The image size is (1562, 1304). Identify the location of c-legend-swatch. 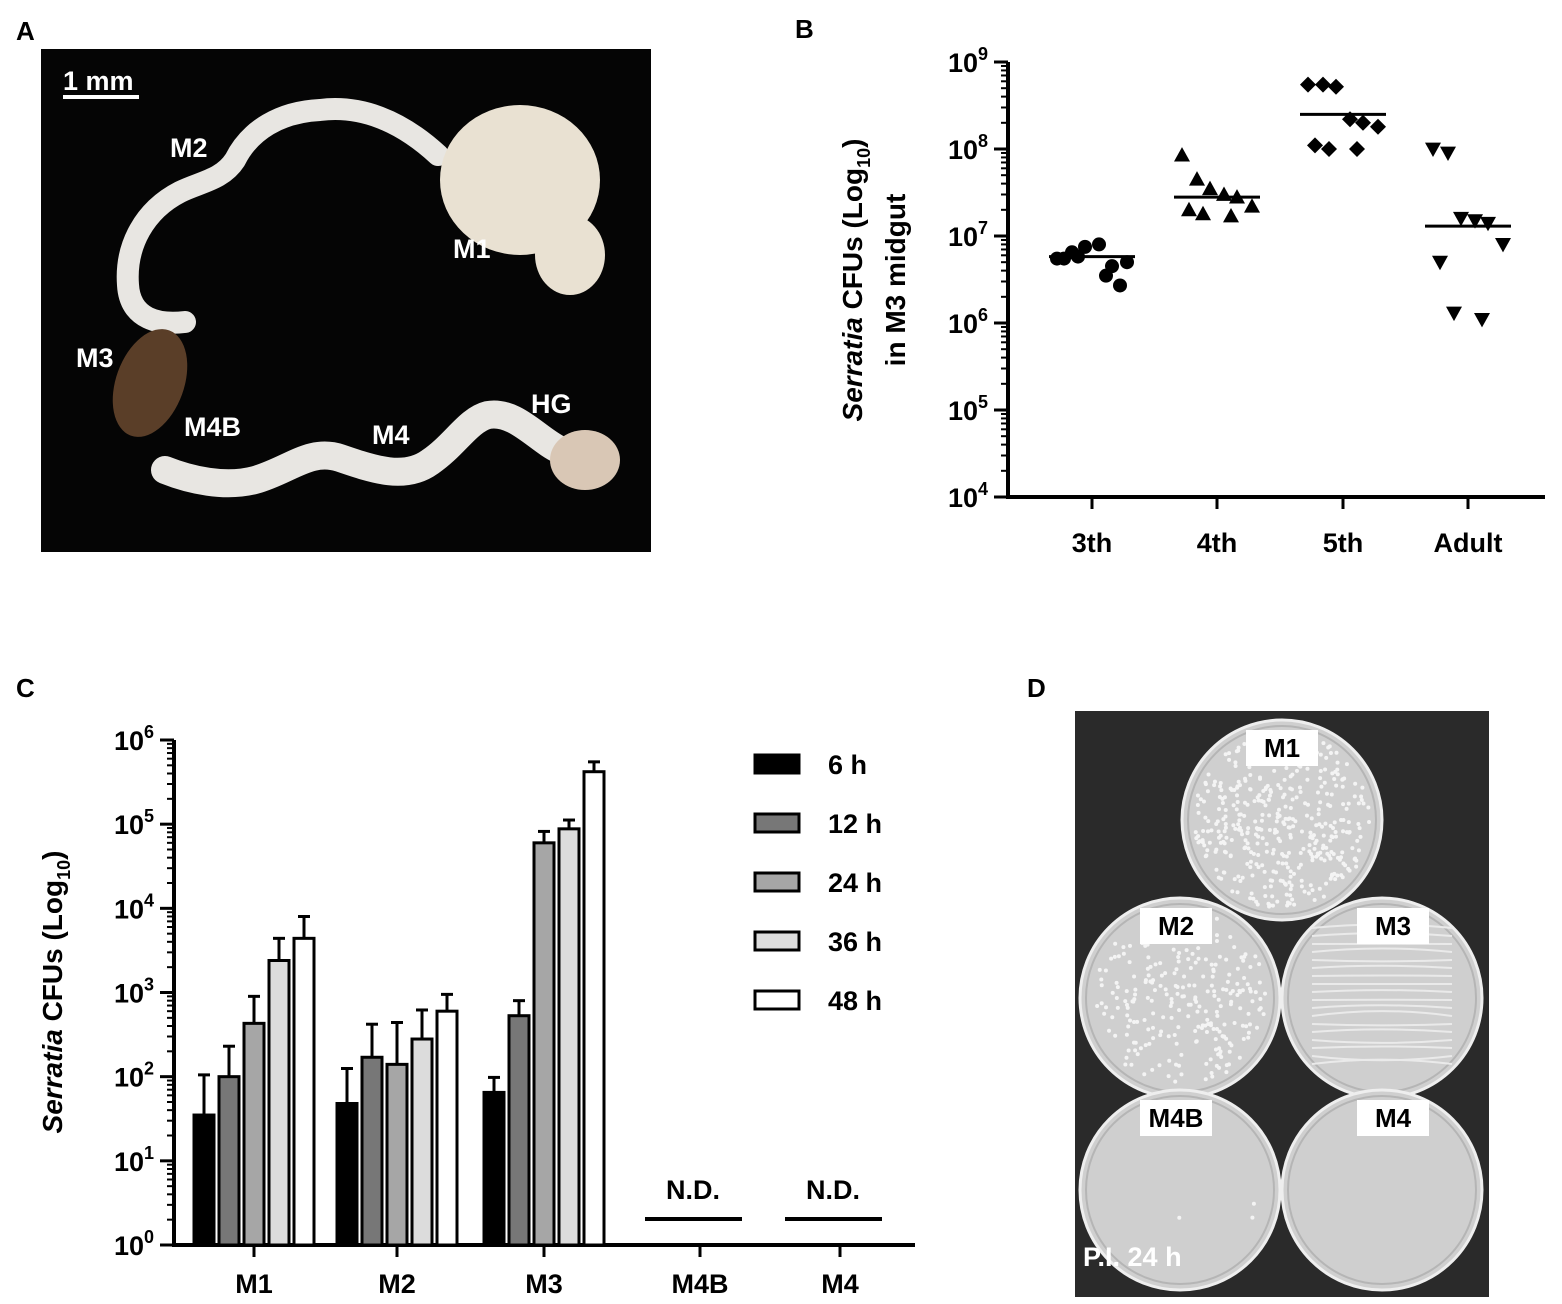
(777, 764).